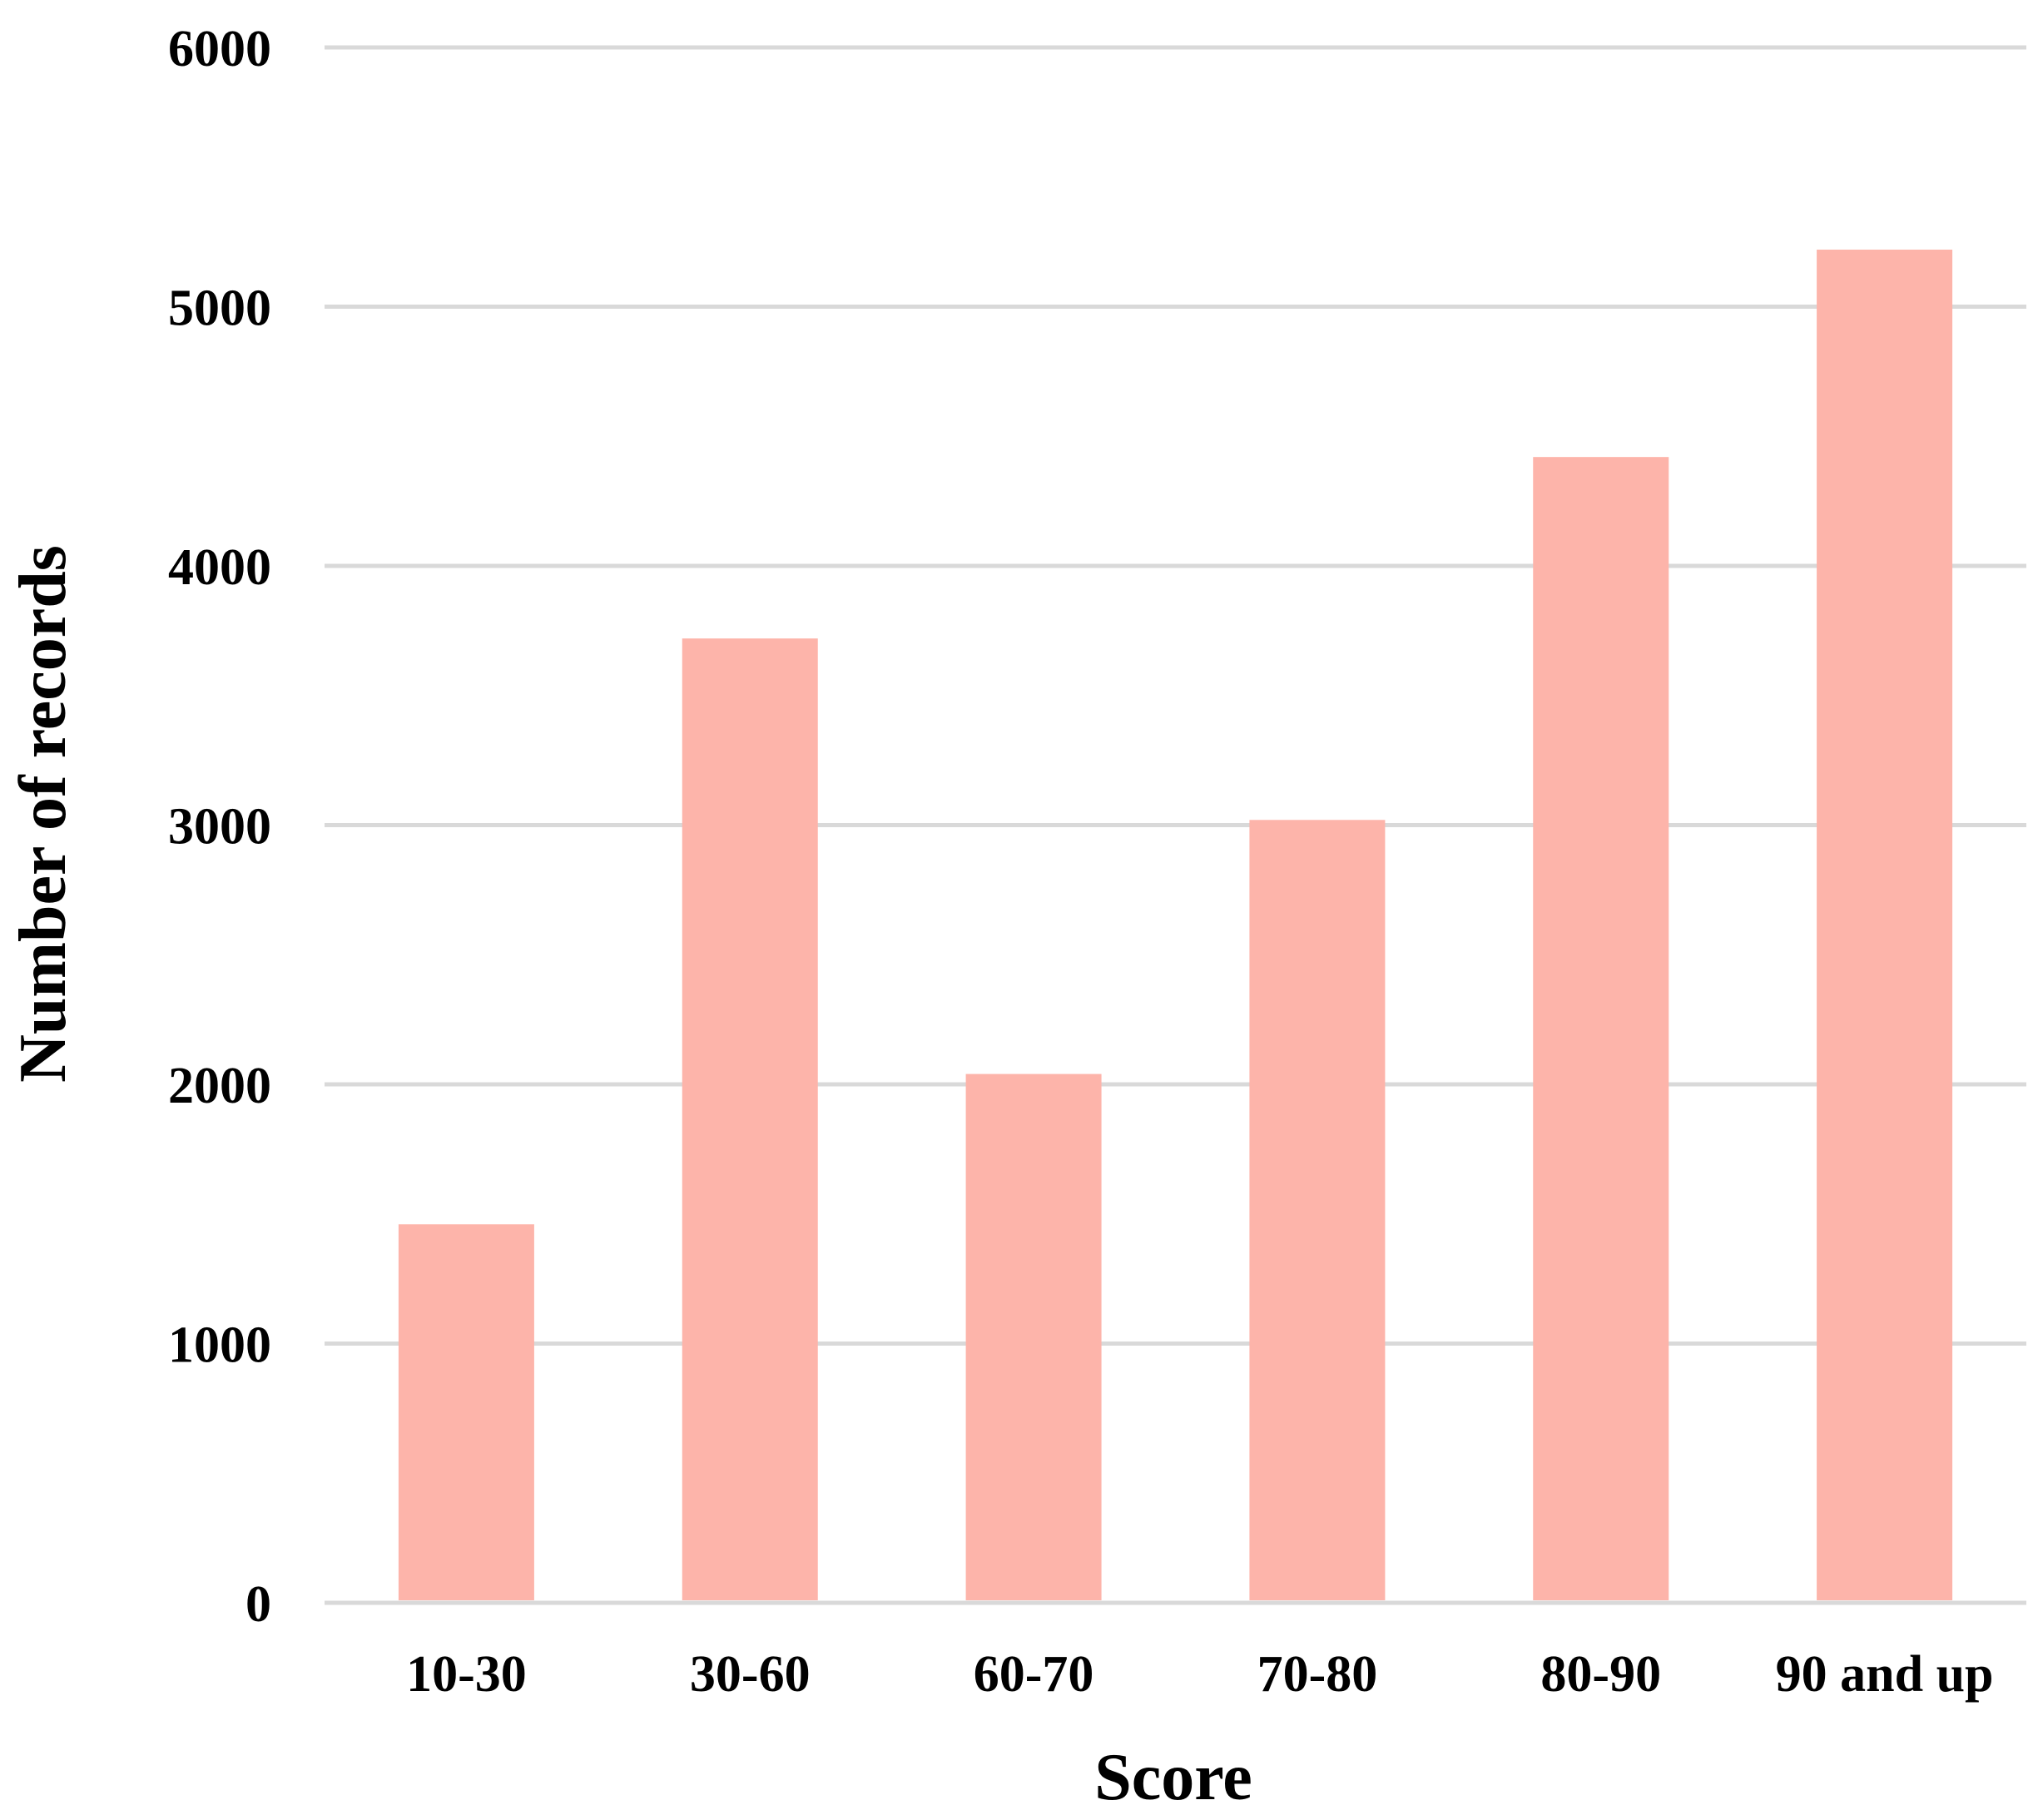 The height and width of the screenshot is (1820, 2038). I want to click on x-tick-label: 90 and up, so click(1885, 1674).